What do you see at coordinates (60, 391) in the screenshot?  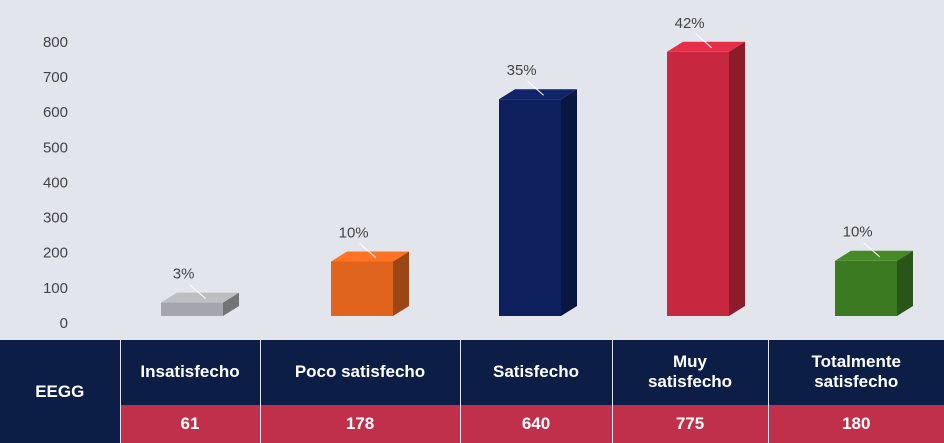 I see `row-header: EEGG` at bounding box center [60, 391].